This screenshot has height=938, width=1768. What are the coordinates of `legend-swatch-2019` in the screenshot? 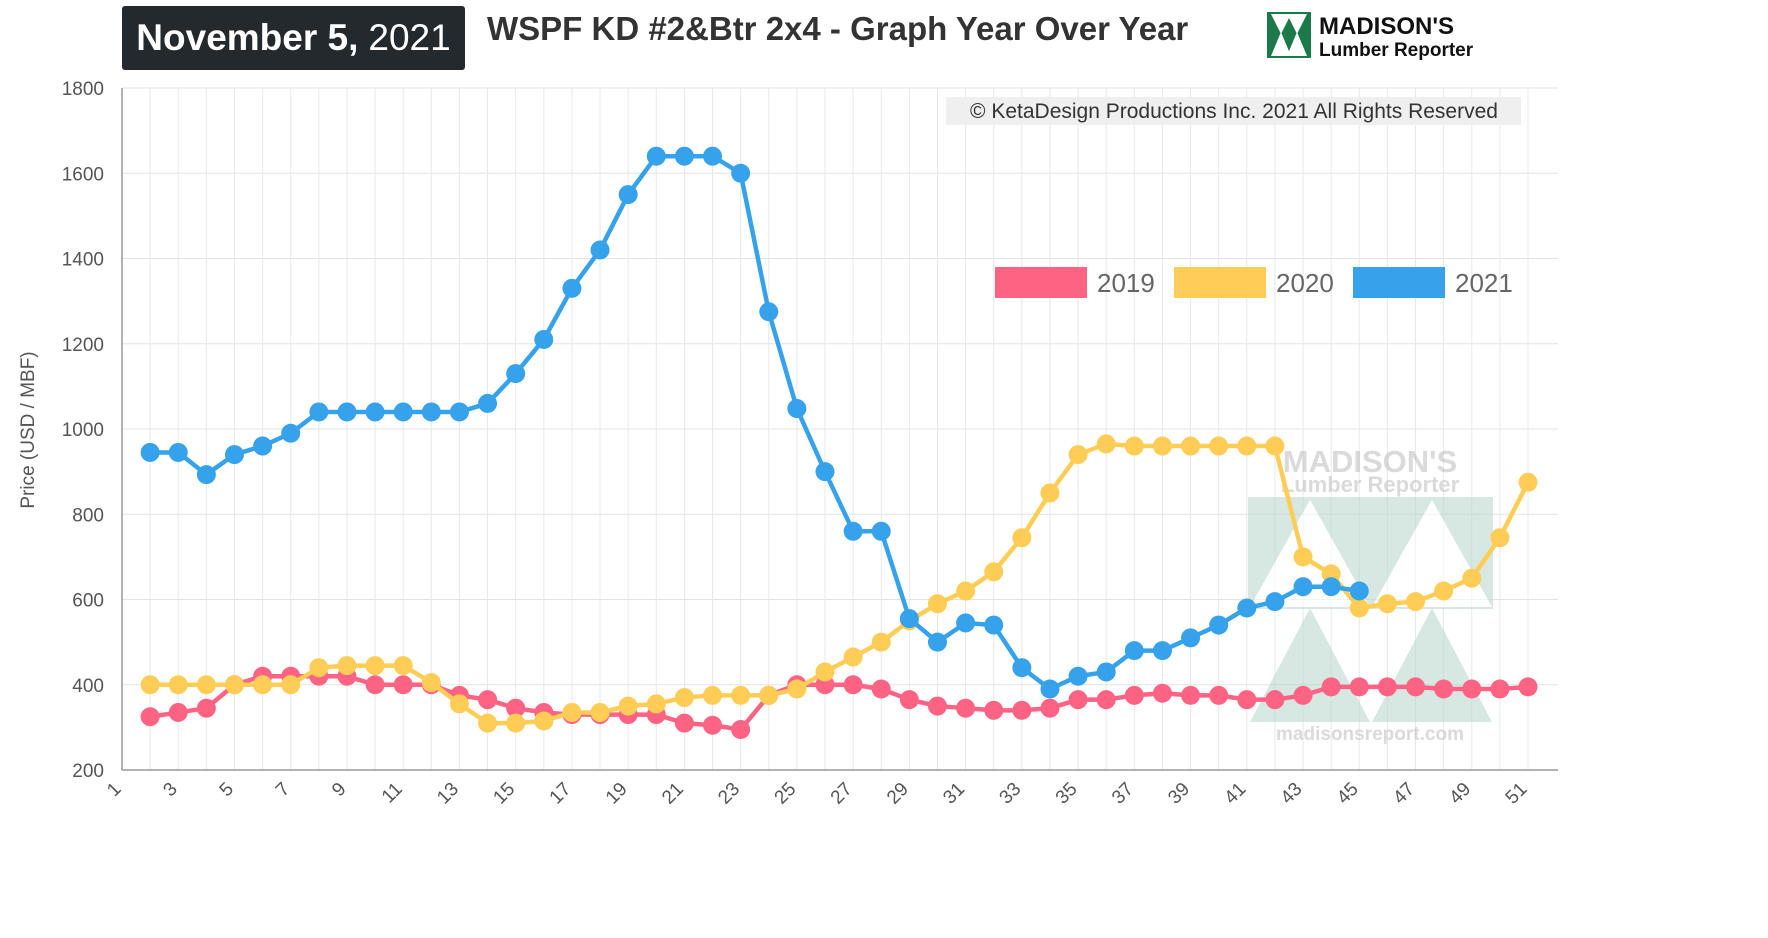 It's located at (1041, 282).